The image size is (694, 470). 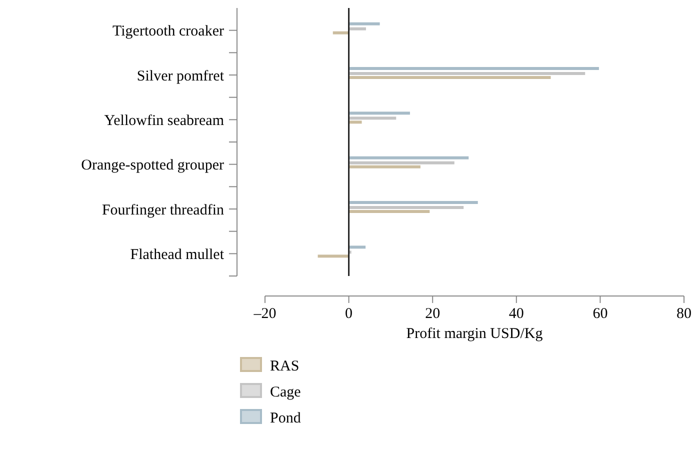 What do you see at coordinates (164, 120) in the screenshot?
I see `y-tick-label: Yellowfin seabream` at bounding box center [164, 120].